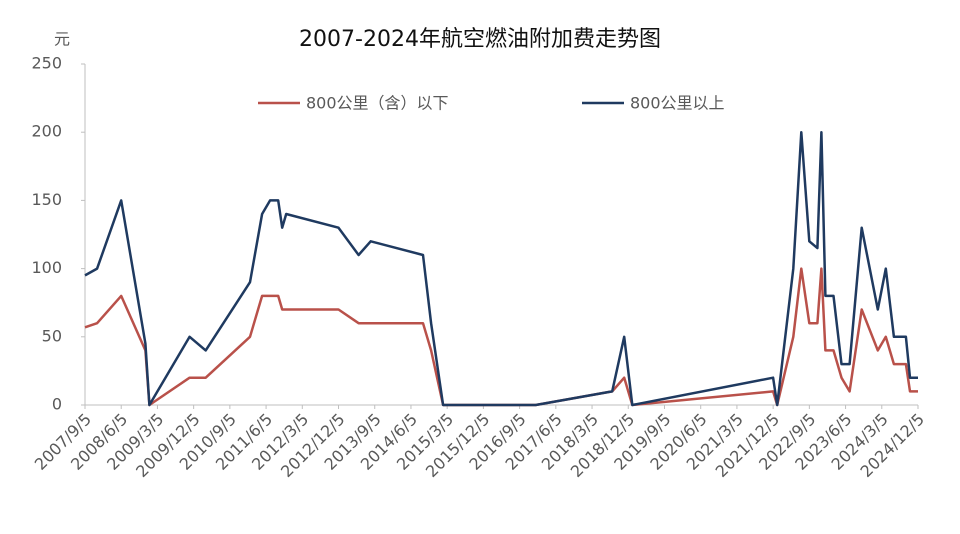  I want to click on legend-label: 800公里（含）以下, so click(377, 103).